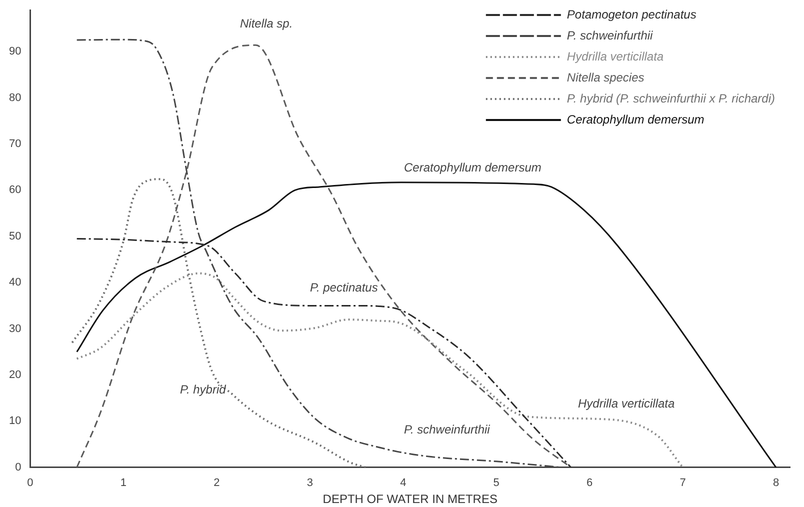 The height and width of the screenshot is (507, 804). Describe the element at coordinates (15, 328) in the screenshot. I see `y-tick-label: 30` at that location.